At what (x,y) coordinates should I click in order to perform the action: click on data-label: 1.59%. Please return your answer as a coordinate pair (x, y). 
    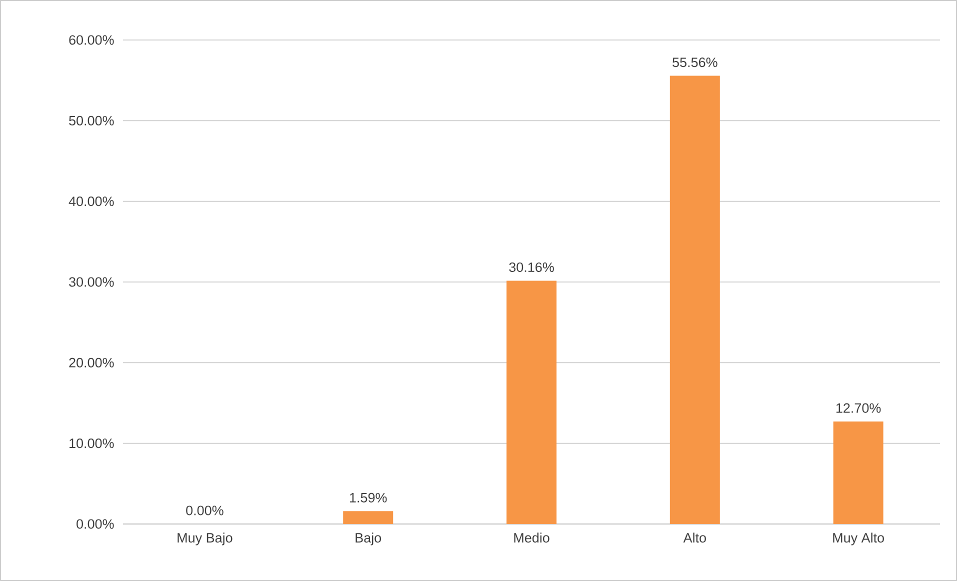
    Looking at the image, I should click on (368, 497).